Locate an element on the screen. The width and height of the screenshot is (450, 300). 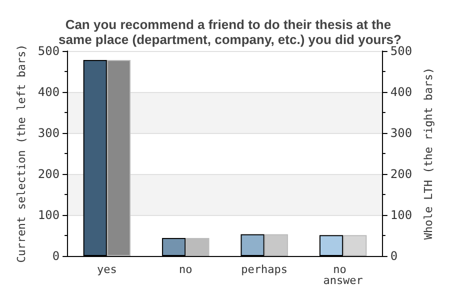
y2-axis-title: Whole LTH (the right bars) is located at coordinates (428, 153).